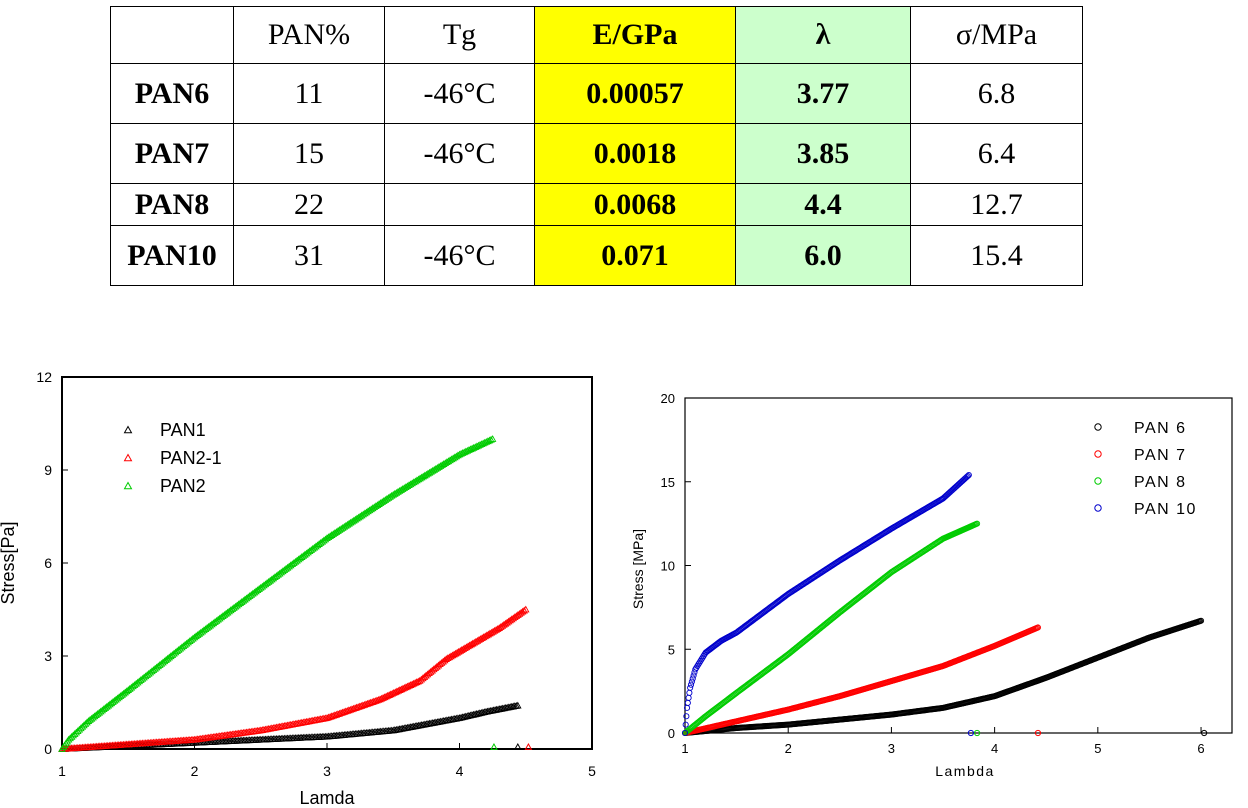 The image size is (1248, 808). What do you see at coordinates (671, 649) in the screenshot?
I see `y-tick-label: 5` at bounding box center [671, 649].